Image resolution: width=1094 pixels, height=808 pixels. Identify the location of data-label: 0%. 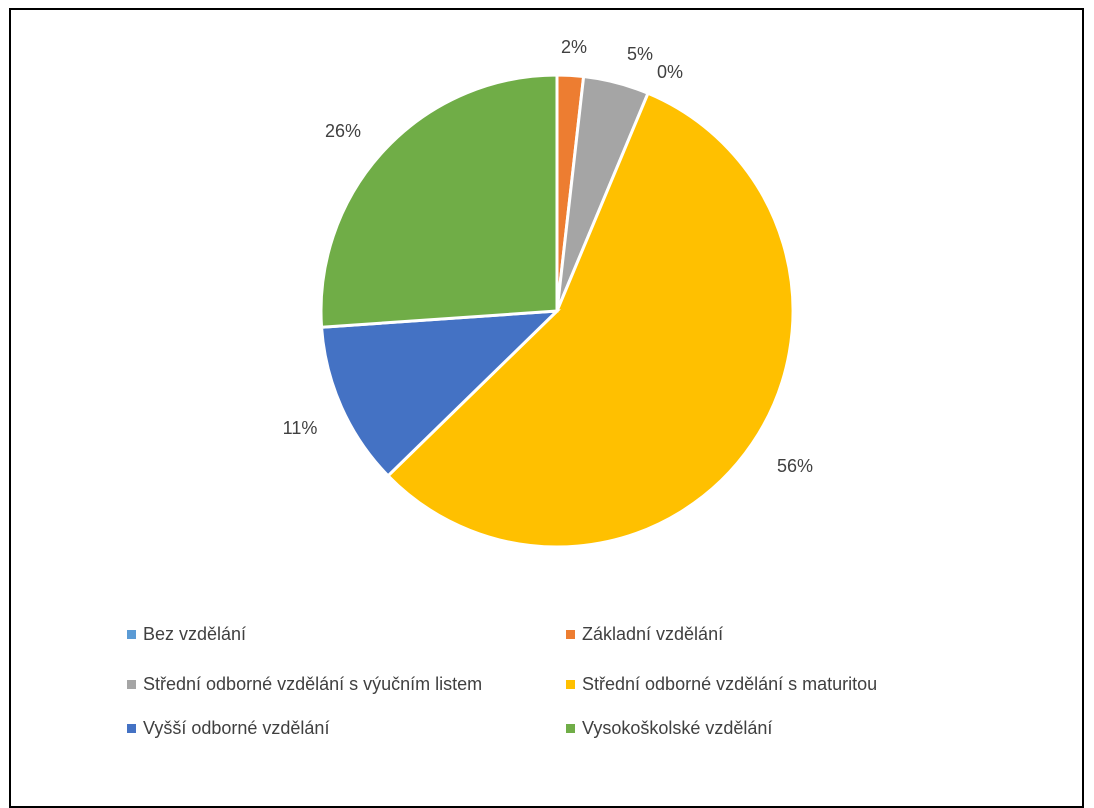
(670, 72).